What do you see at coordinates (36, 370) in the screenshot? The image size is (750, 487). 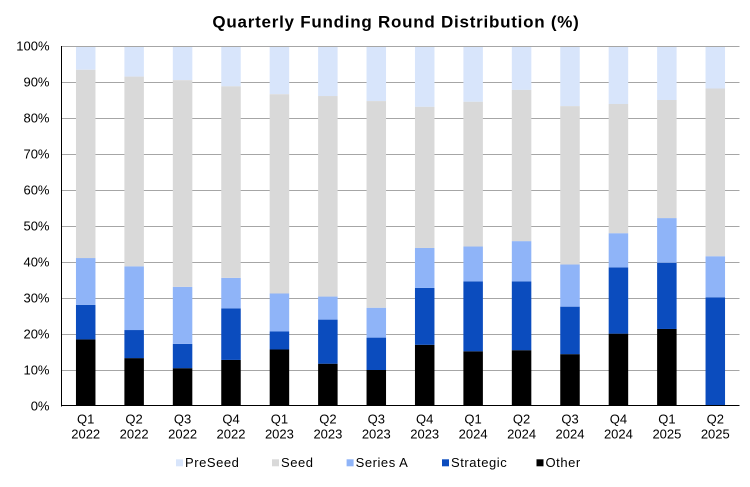 I see `svg-text: 10%` at bounding box center [36, 370].